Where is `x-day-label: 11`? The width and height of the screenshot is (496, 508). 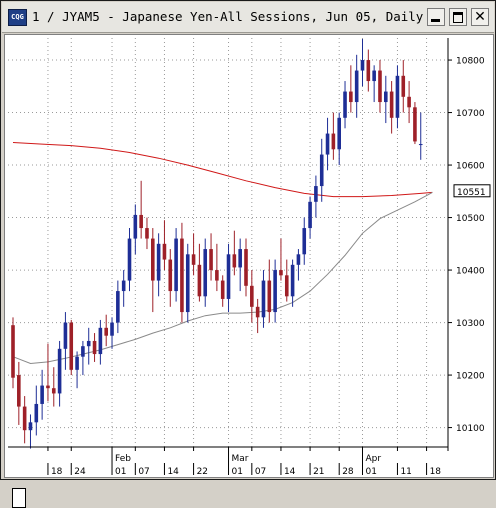 x-day-label: 11 is located at coordinates (405, 472).